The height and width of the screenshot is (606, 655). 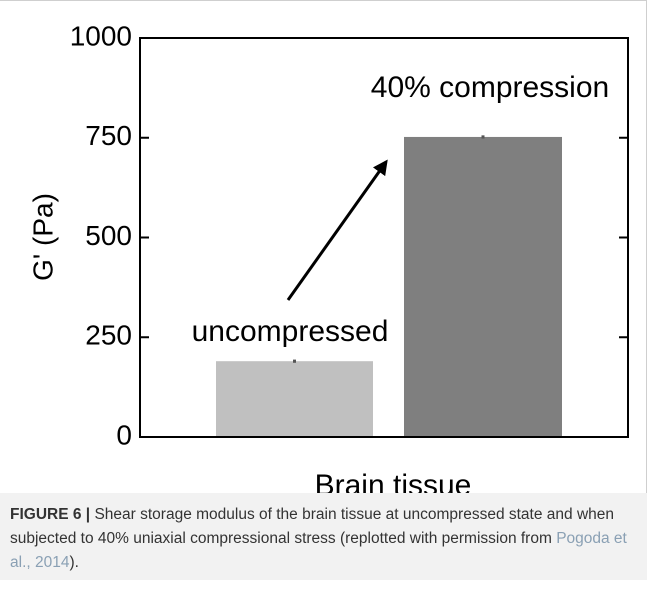 What do you see at coordinates (108, 135) in the screenshot?
I see `y-tick-label: 750` at bounding box center [108, 135].